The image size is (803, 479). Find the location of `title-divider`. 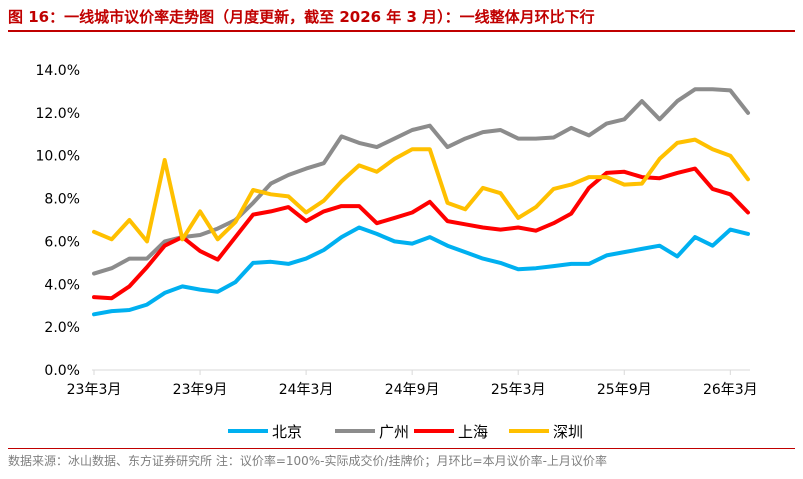

title-divider is located at coordinates (401, 31).